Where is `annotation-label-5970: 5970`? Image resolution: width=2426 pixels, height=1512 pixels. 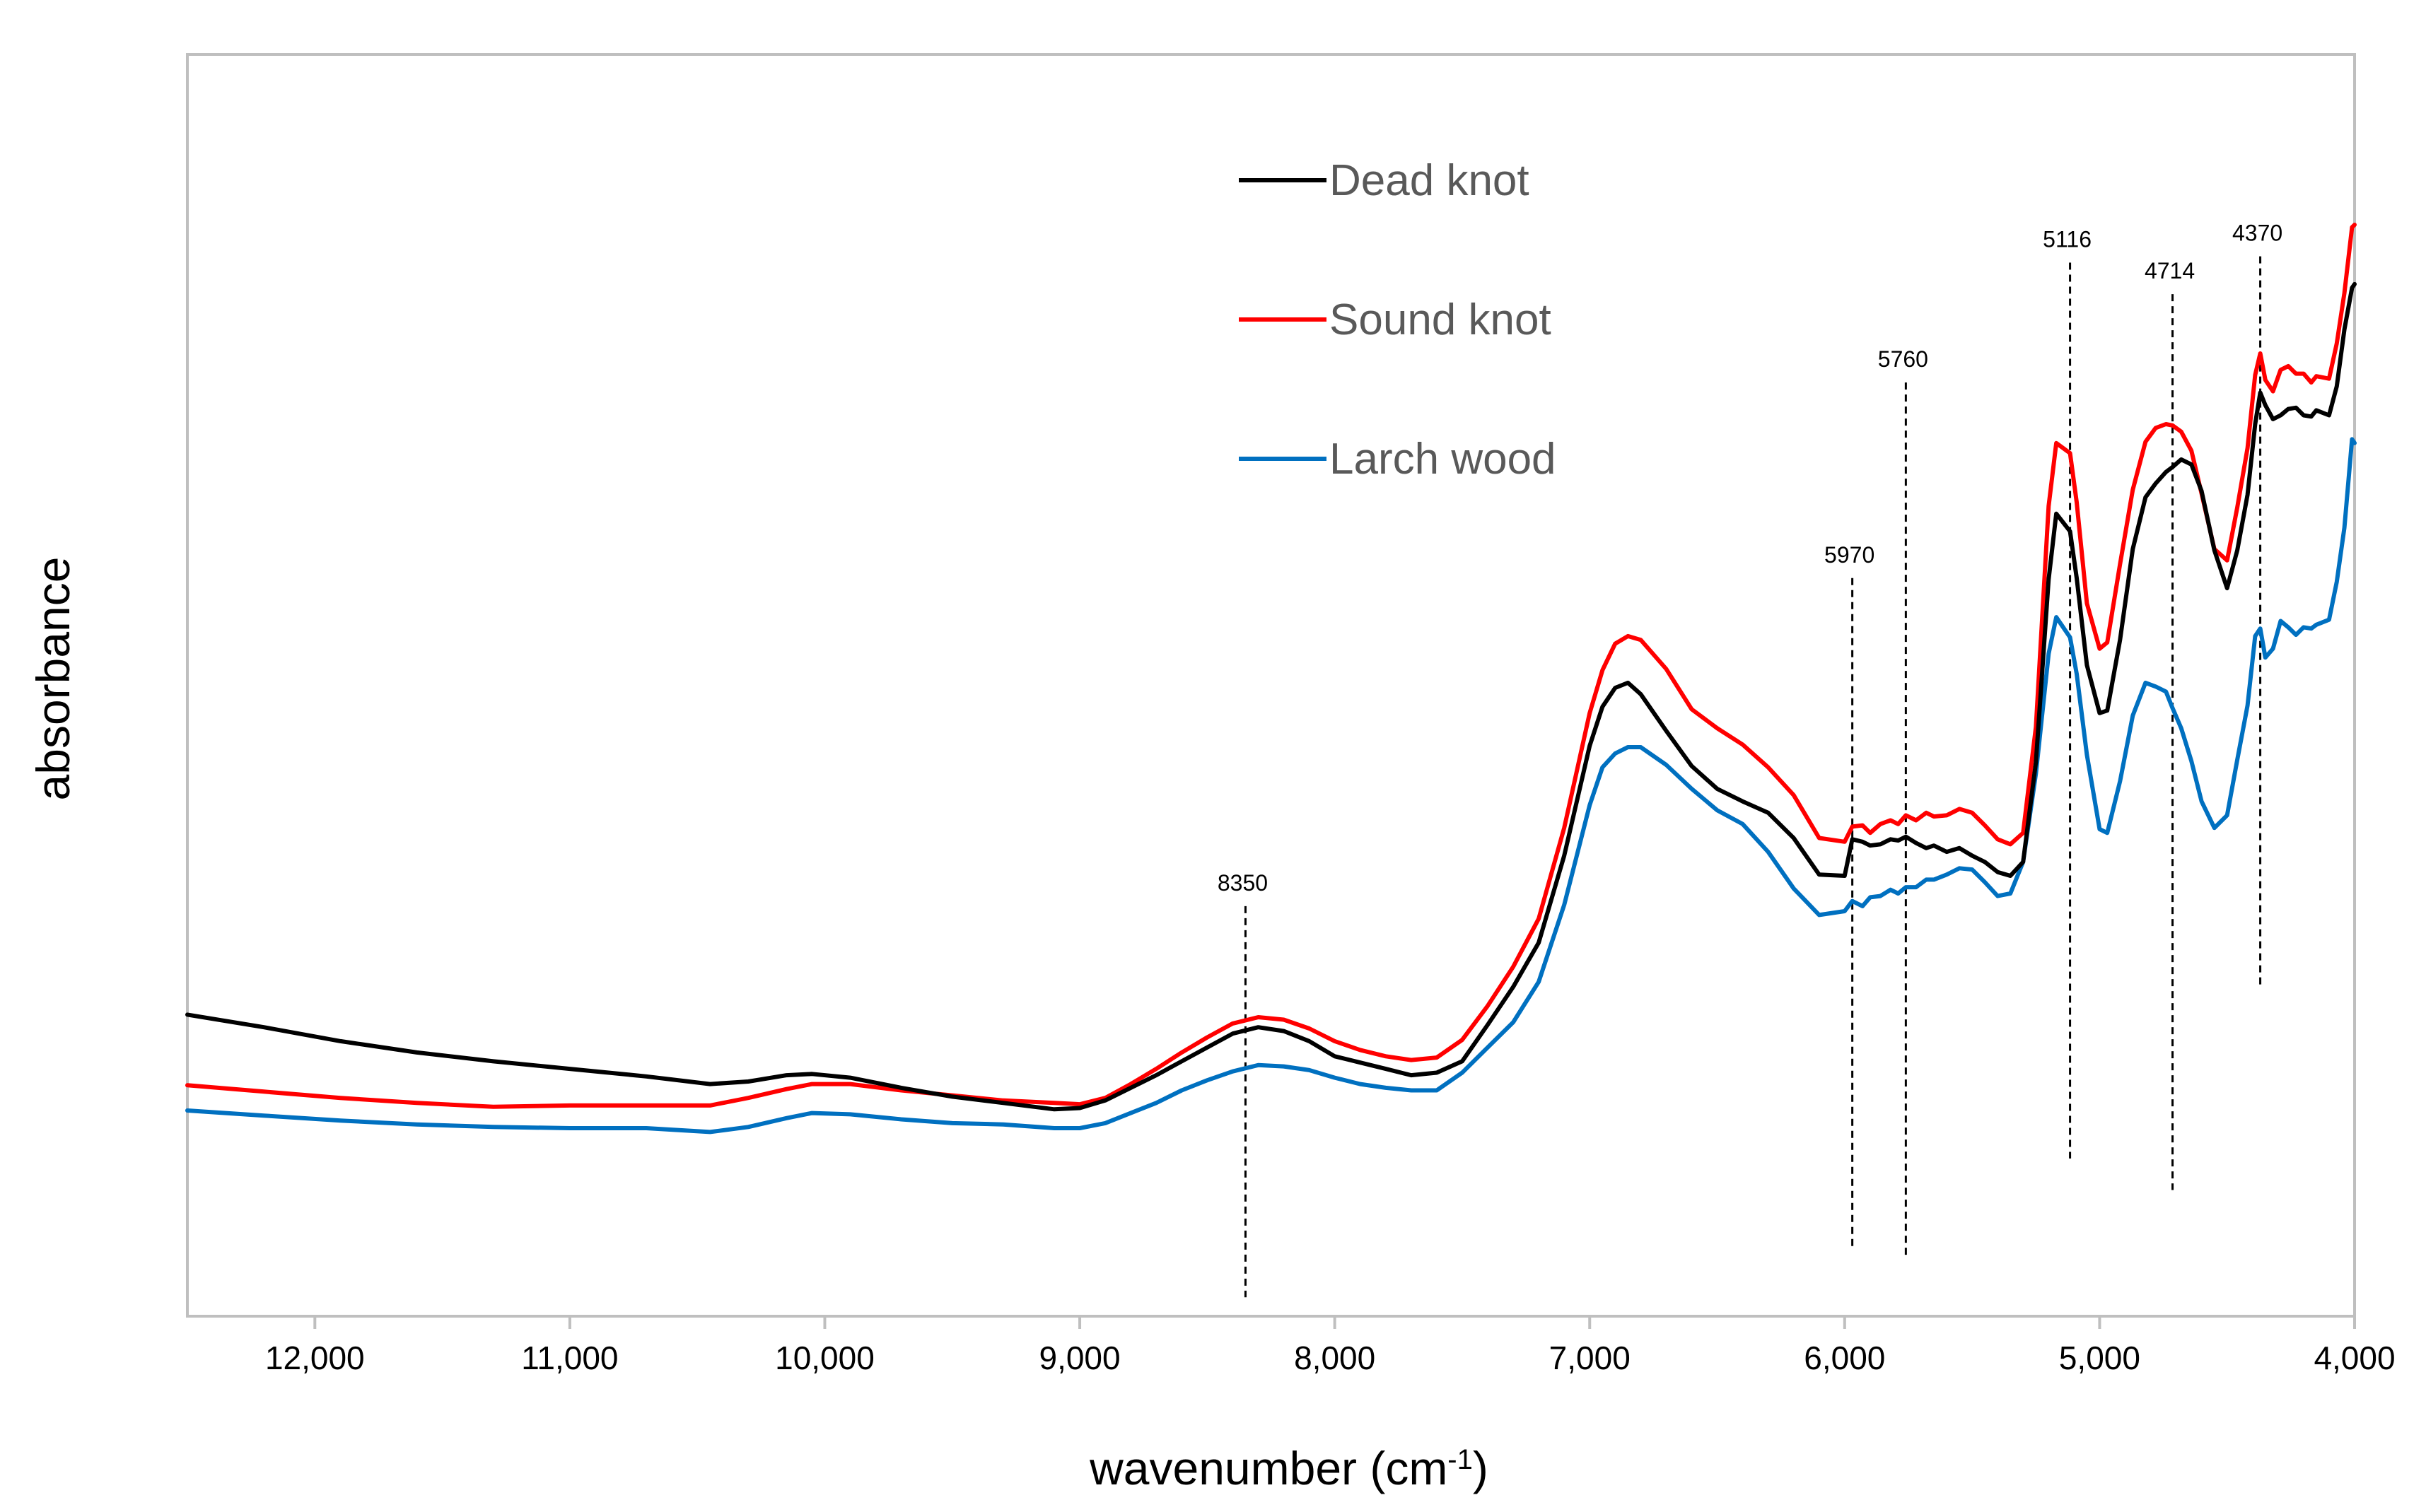
annotation-label-5970: 5970 is located at coordinates (1849, 555).